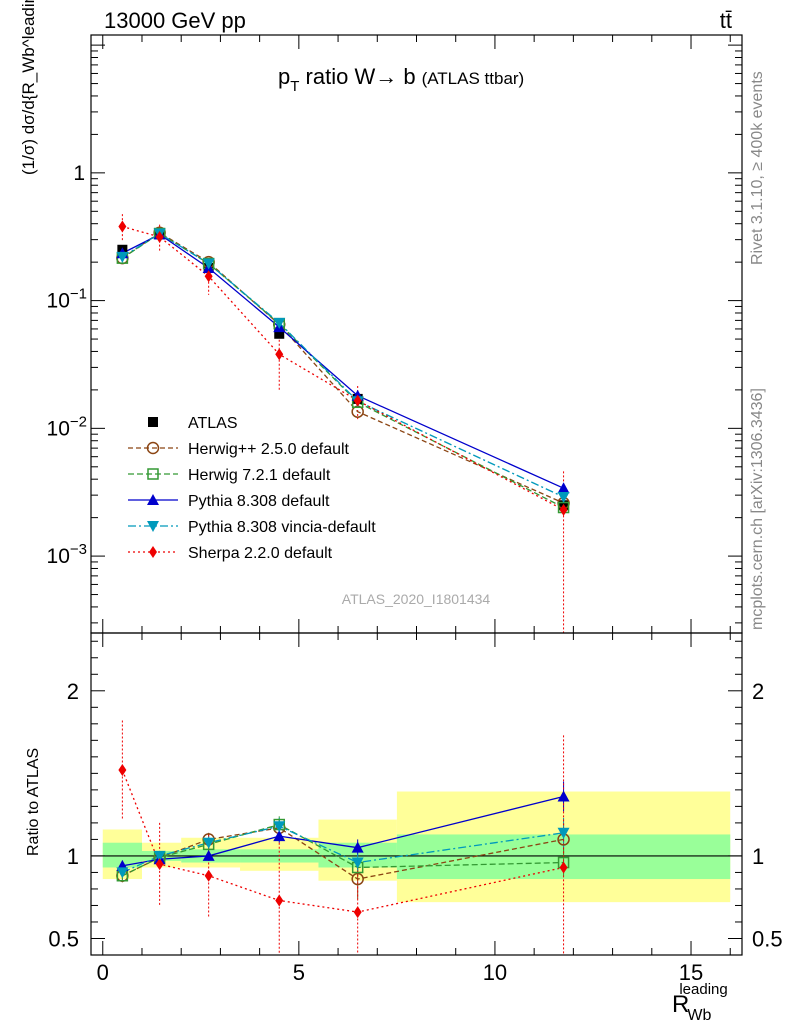 Image resolution: width=786 pixels, height=1029 pixels. I want to click on legend-marker-herwig7, so click(153, 474).